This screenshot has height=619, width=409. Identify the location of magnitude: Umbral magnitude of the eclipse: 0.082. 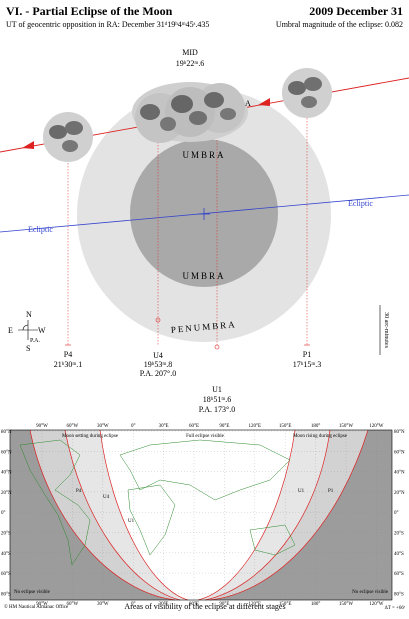
(339, 24).